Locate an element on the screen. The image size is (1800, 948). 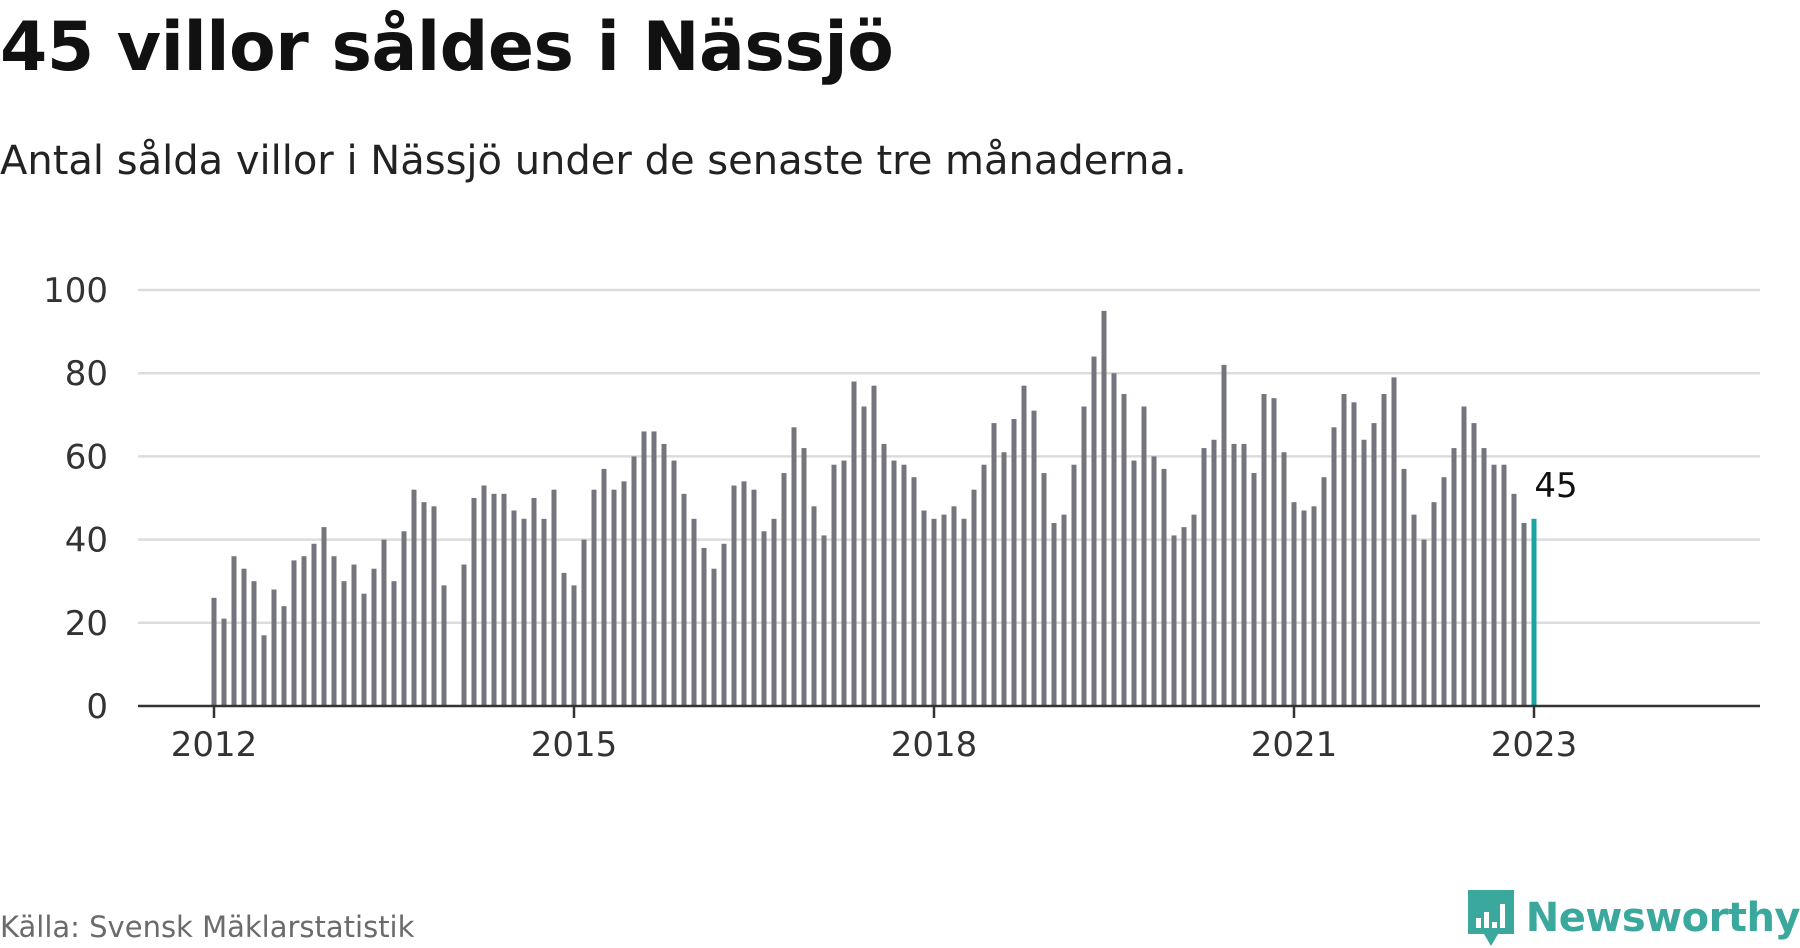
x-tick-label: 2012 is located at coordinates (214, 742).